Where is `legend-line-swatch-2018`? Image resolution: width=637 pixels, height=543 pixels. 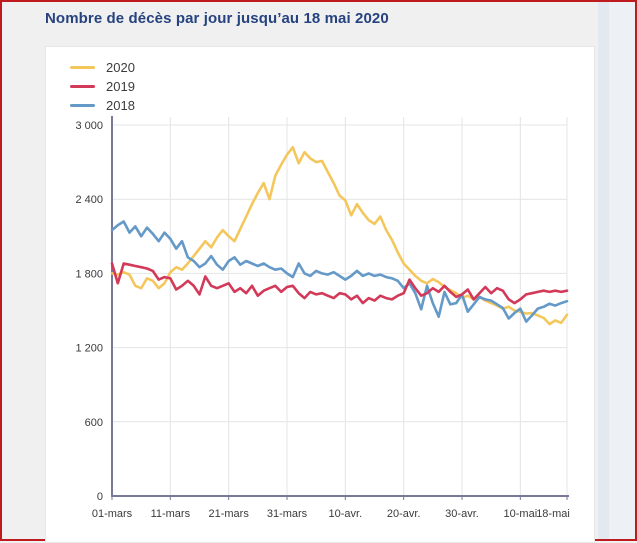
legend-line-swatch-2018 is located at coordinates (82, 105).